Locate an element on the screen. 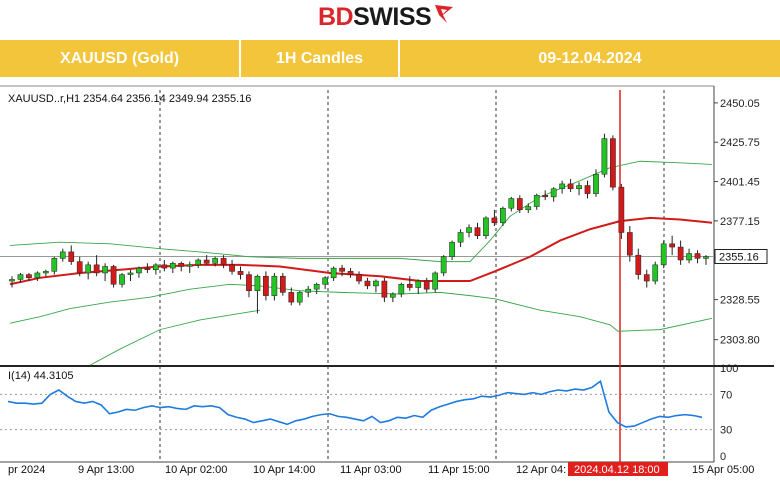  band-lower is located at coordinates (361, 307).